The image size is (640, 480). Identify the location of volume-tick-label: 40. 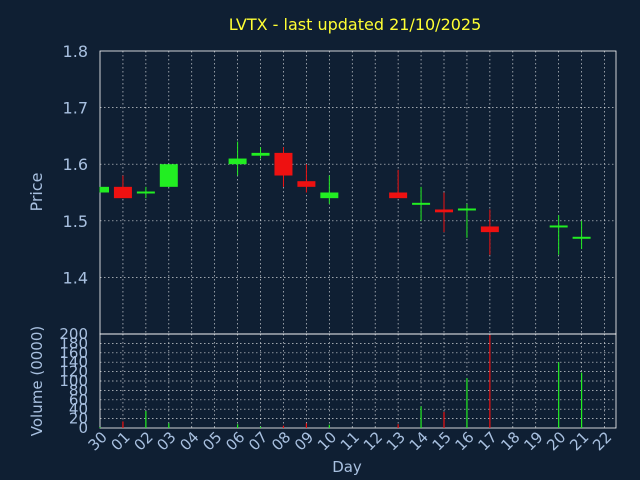
(78, 409).